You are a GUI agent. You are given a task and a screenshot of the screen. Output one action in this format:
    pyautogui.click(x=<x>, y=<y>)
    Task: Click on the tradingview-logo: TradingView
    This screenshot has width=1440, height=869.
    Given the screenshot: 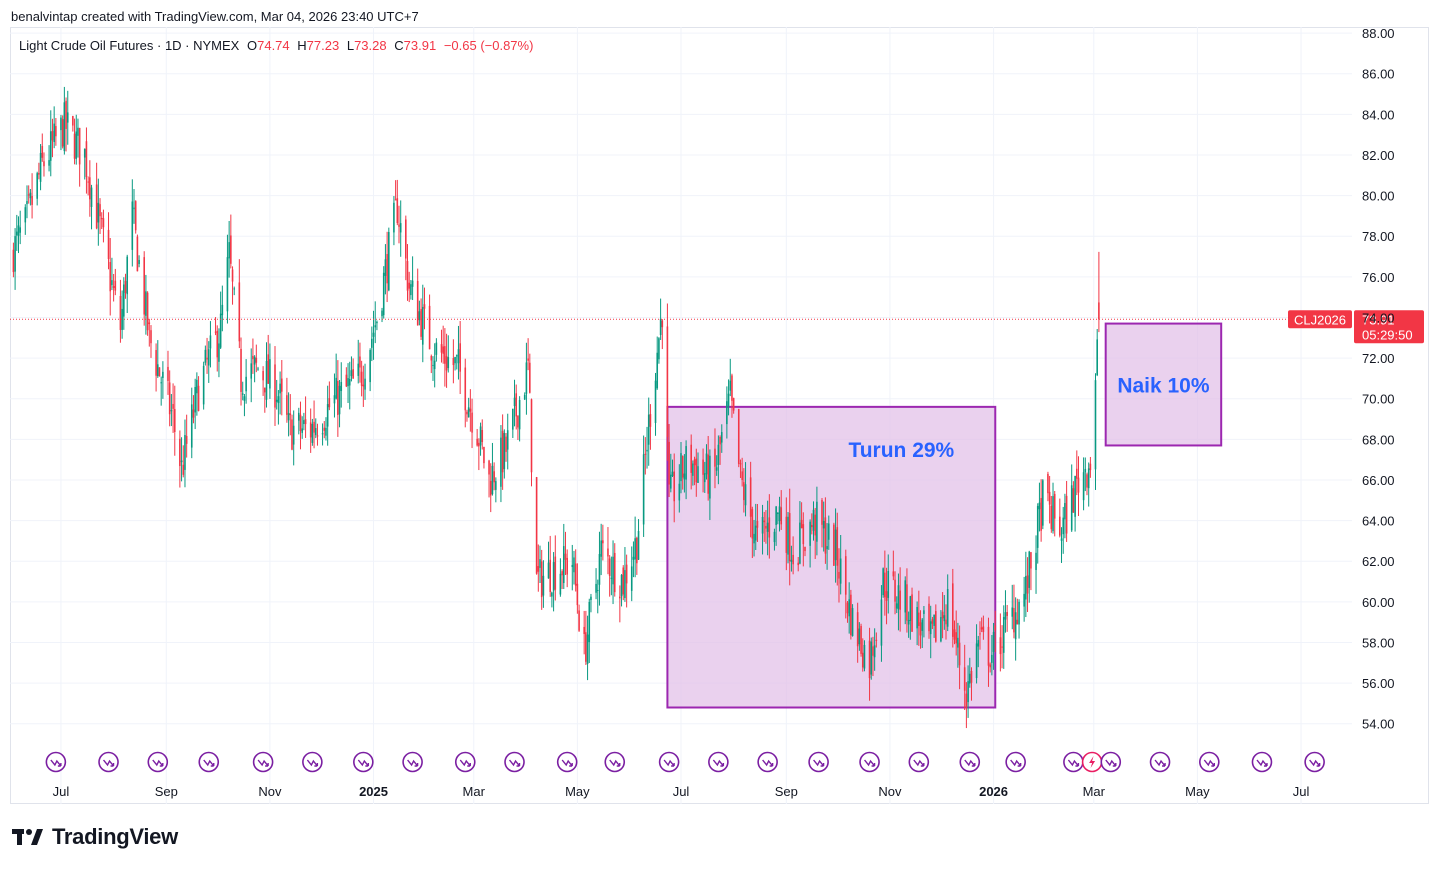 What is the action you would take?
    pyautogui.click(x=95, y=837)
    